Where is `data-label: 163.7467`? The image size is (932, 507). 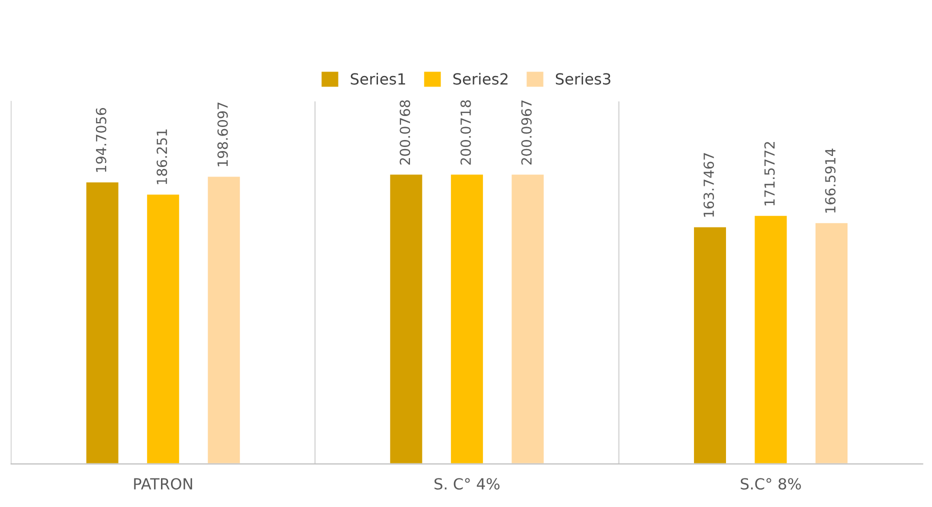 data-label: 163.7467 is located at coordinates (709, 185).